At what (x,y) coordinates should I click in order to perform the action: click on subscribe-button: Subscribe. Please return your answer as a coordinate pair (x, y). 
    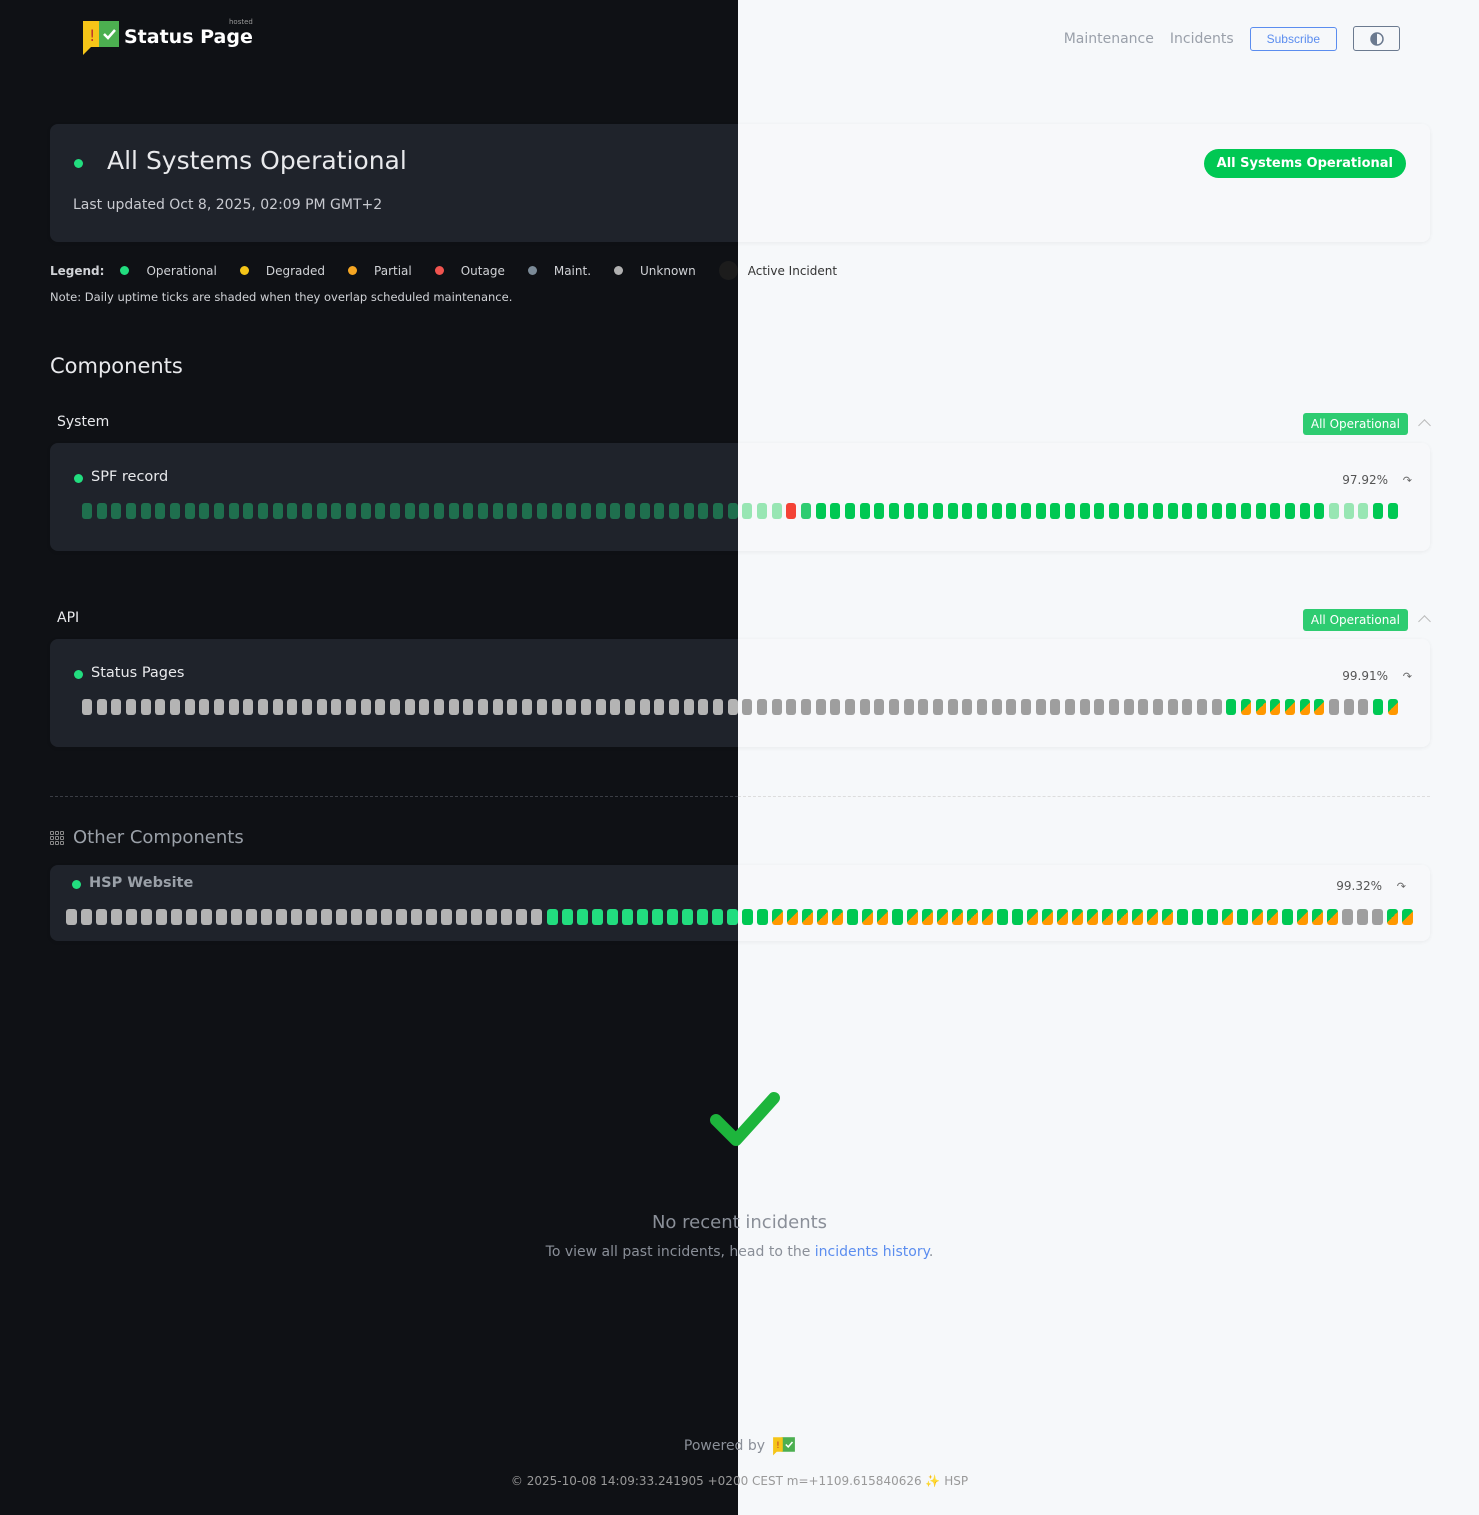
    Looking at the image, I should click on (1293, 38).